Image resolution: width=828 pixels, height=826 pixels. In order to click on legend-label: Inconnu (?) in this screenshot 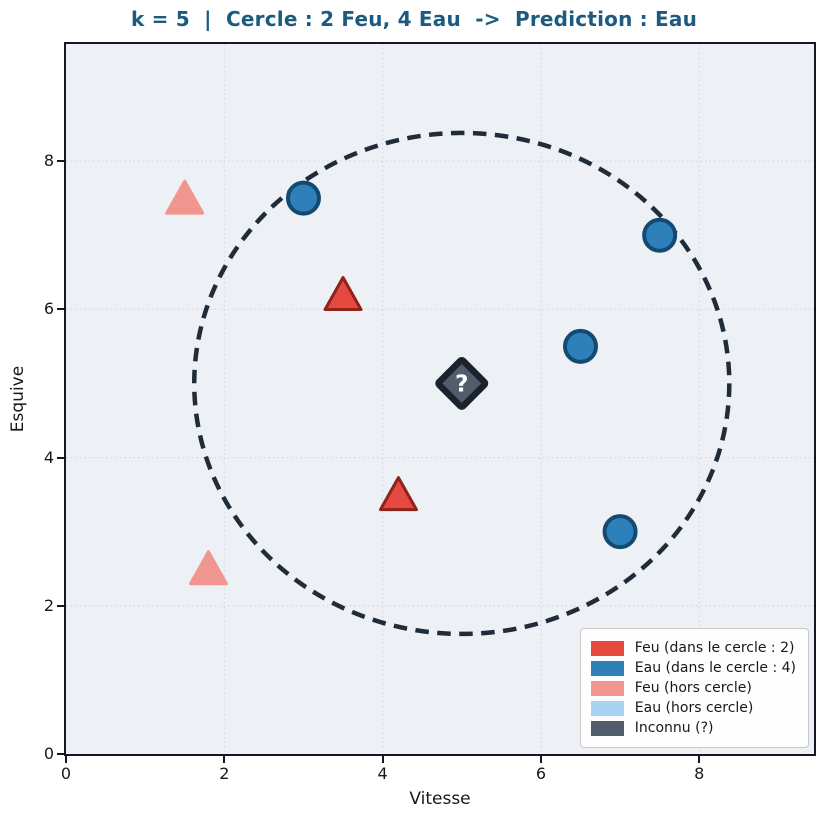, I will do `click(674, 728)`.